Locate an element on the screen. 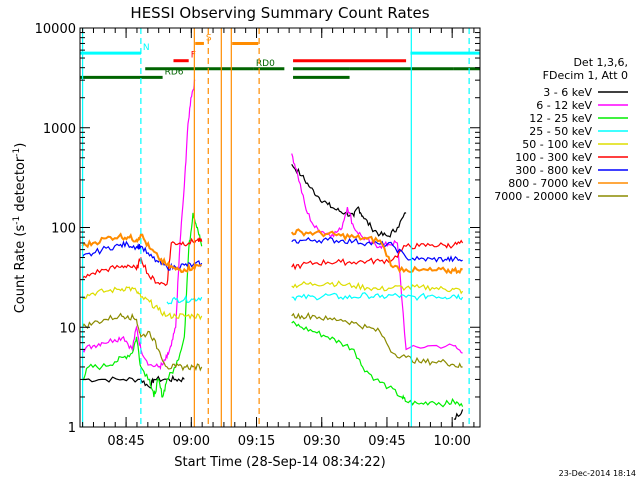 The image size is (640, 480). legend-label-2: 6 - 12 keV is located at coordinates (564, 105).